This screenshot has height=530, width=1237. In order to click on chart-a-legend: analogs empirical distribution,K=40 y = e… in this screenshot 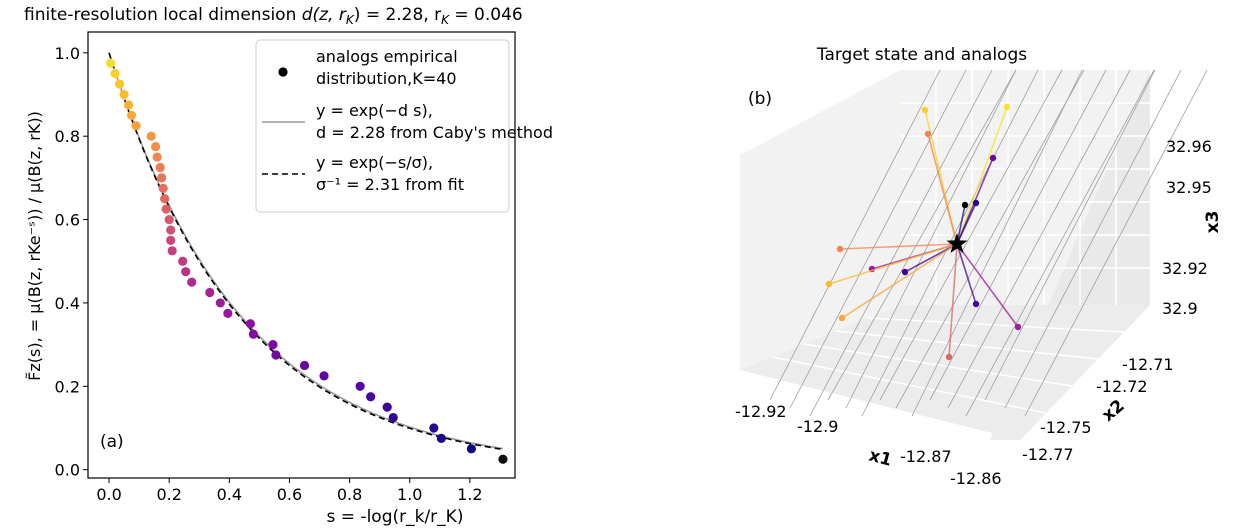, I will do `click(404, 126)`.